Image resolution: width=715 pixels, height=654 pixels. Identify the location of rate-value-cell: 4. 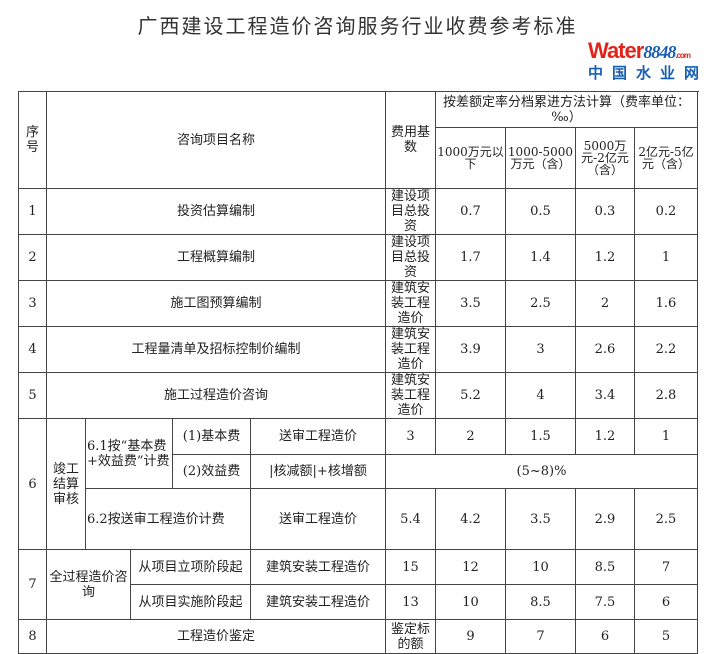
(540, 395).